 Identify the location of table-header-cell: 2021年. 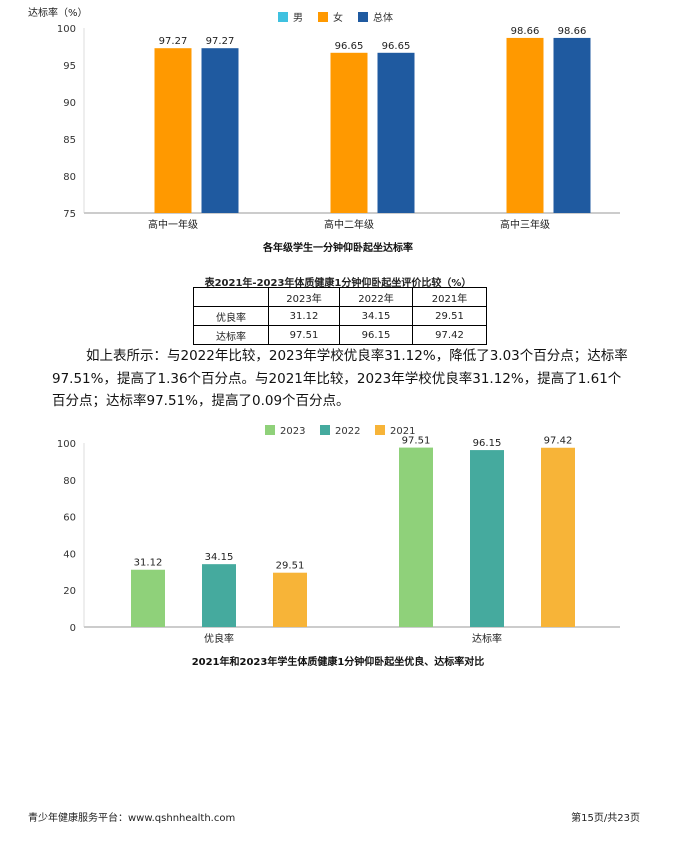
(449, 297).